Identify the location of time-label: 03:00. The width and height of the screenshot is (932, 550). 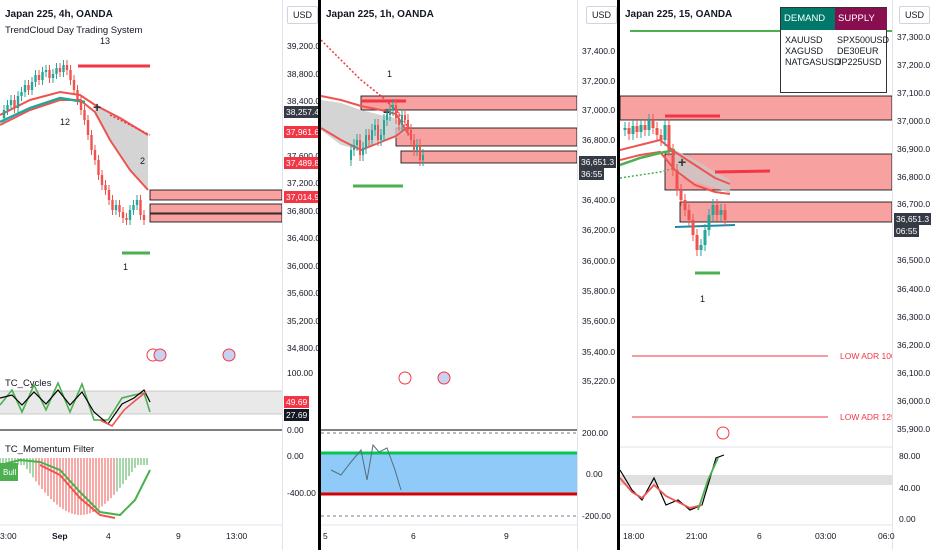
(826, 536).